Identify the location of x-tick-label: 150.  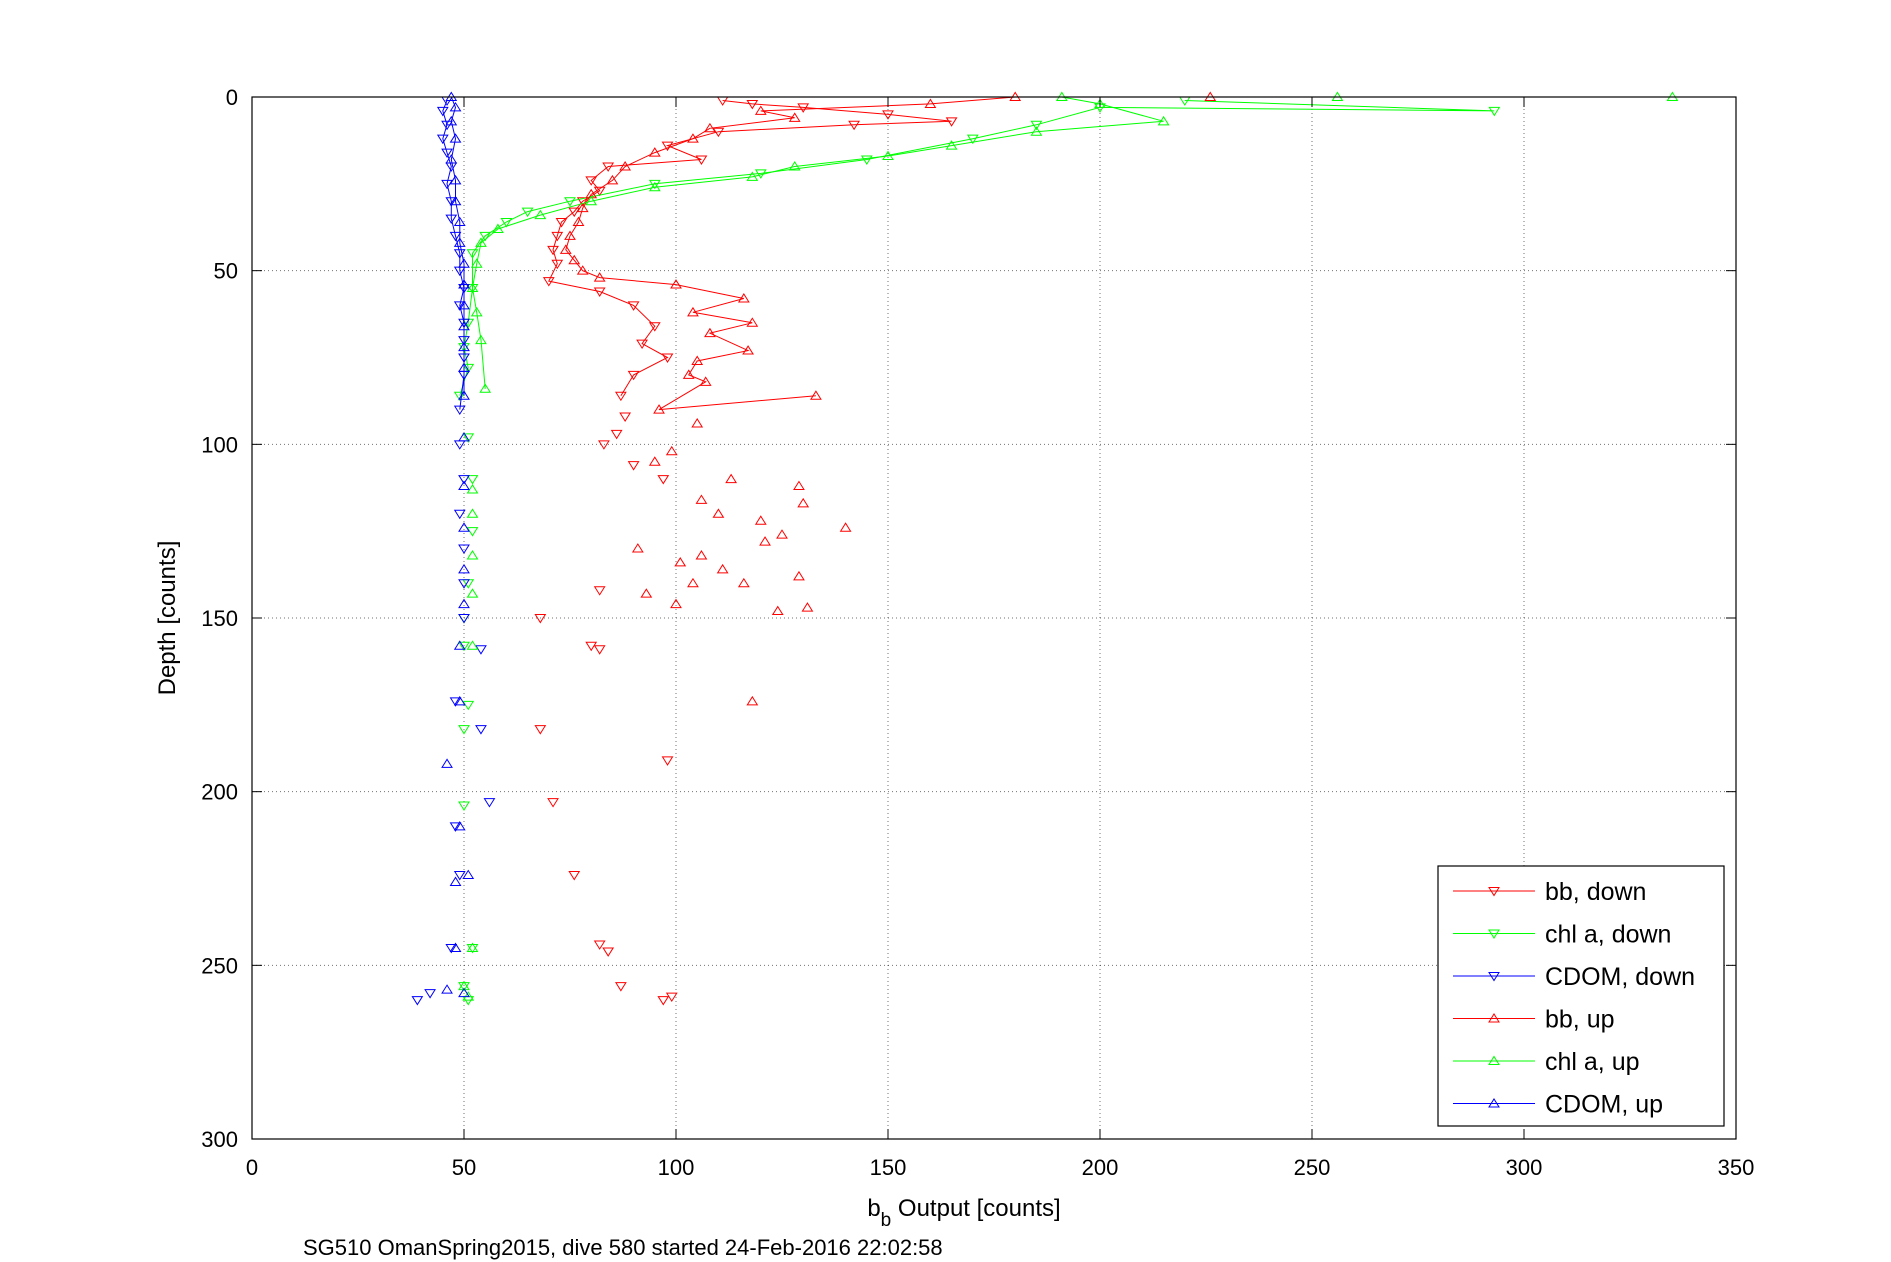
(888, 1167).